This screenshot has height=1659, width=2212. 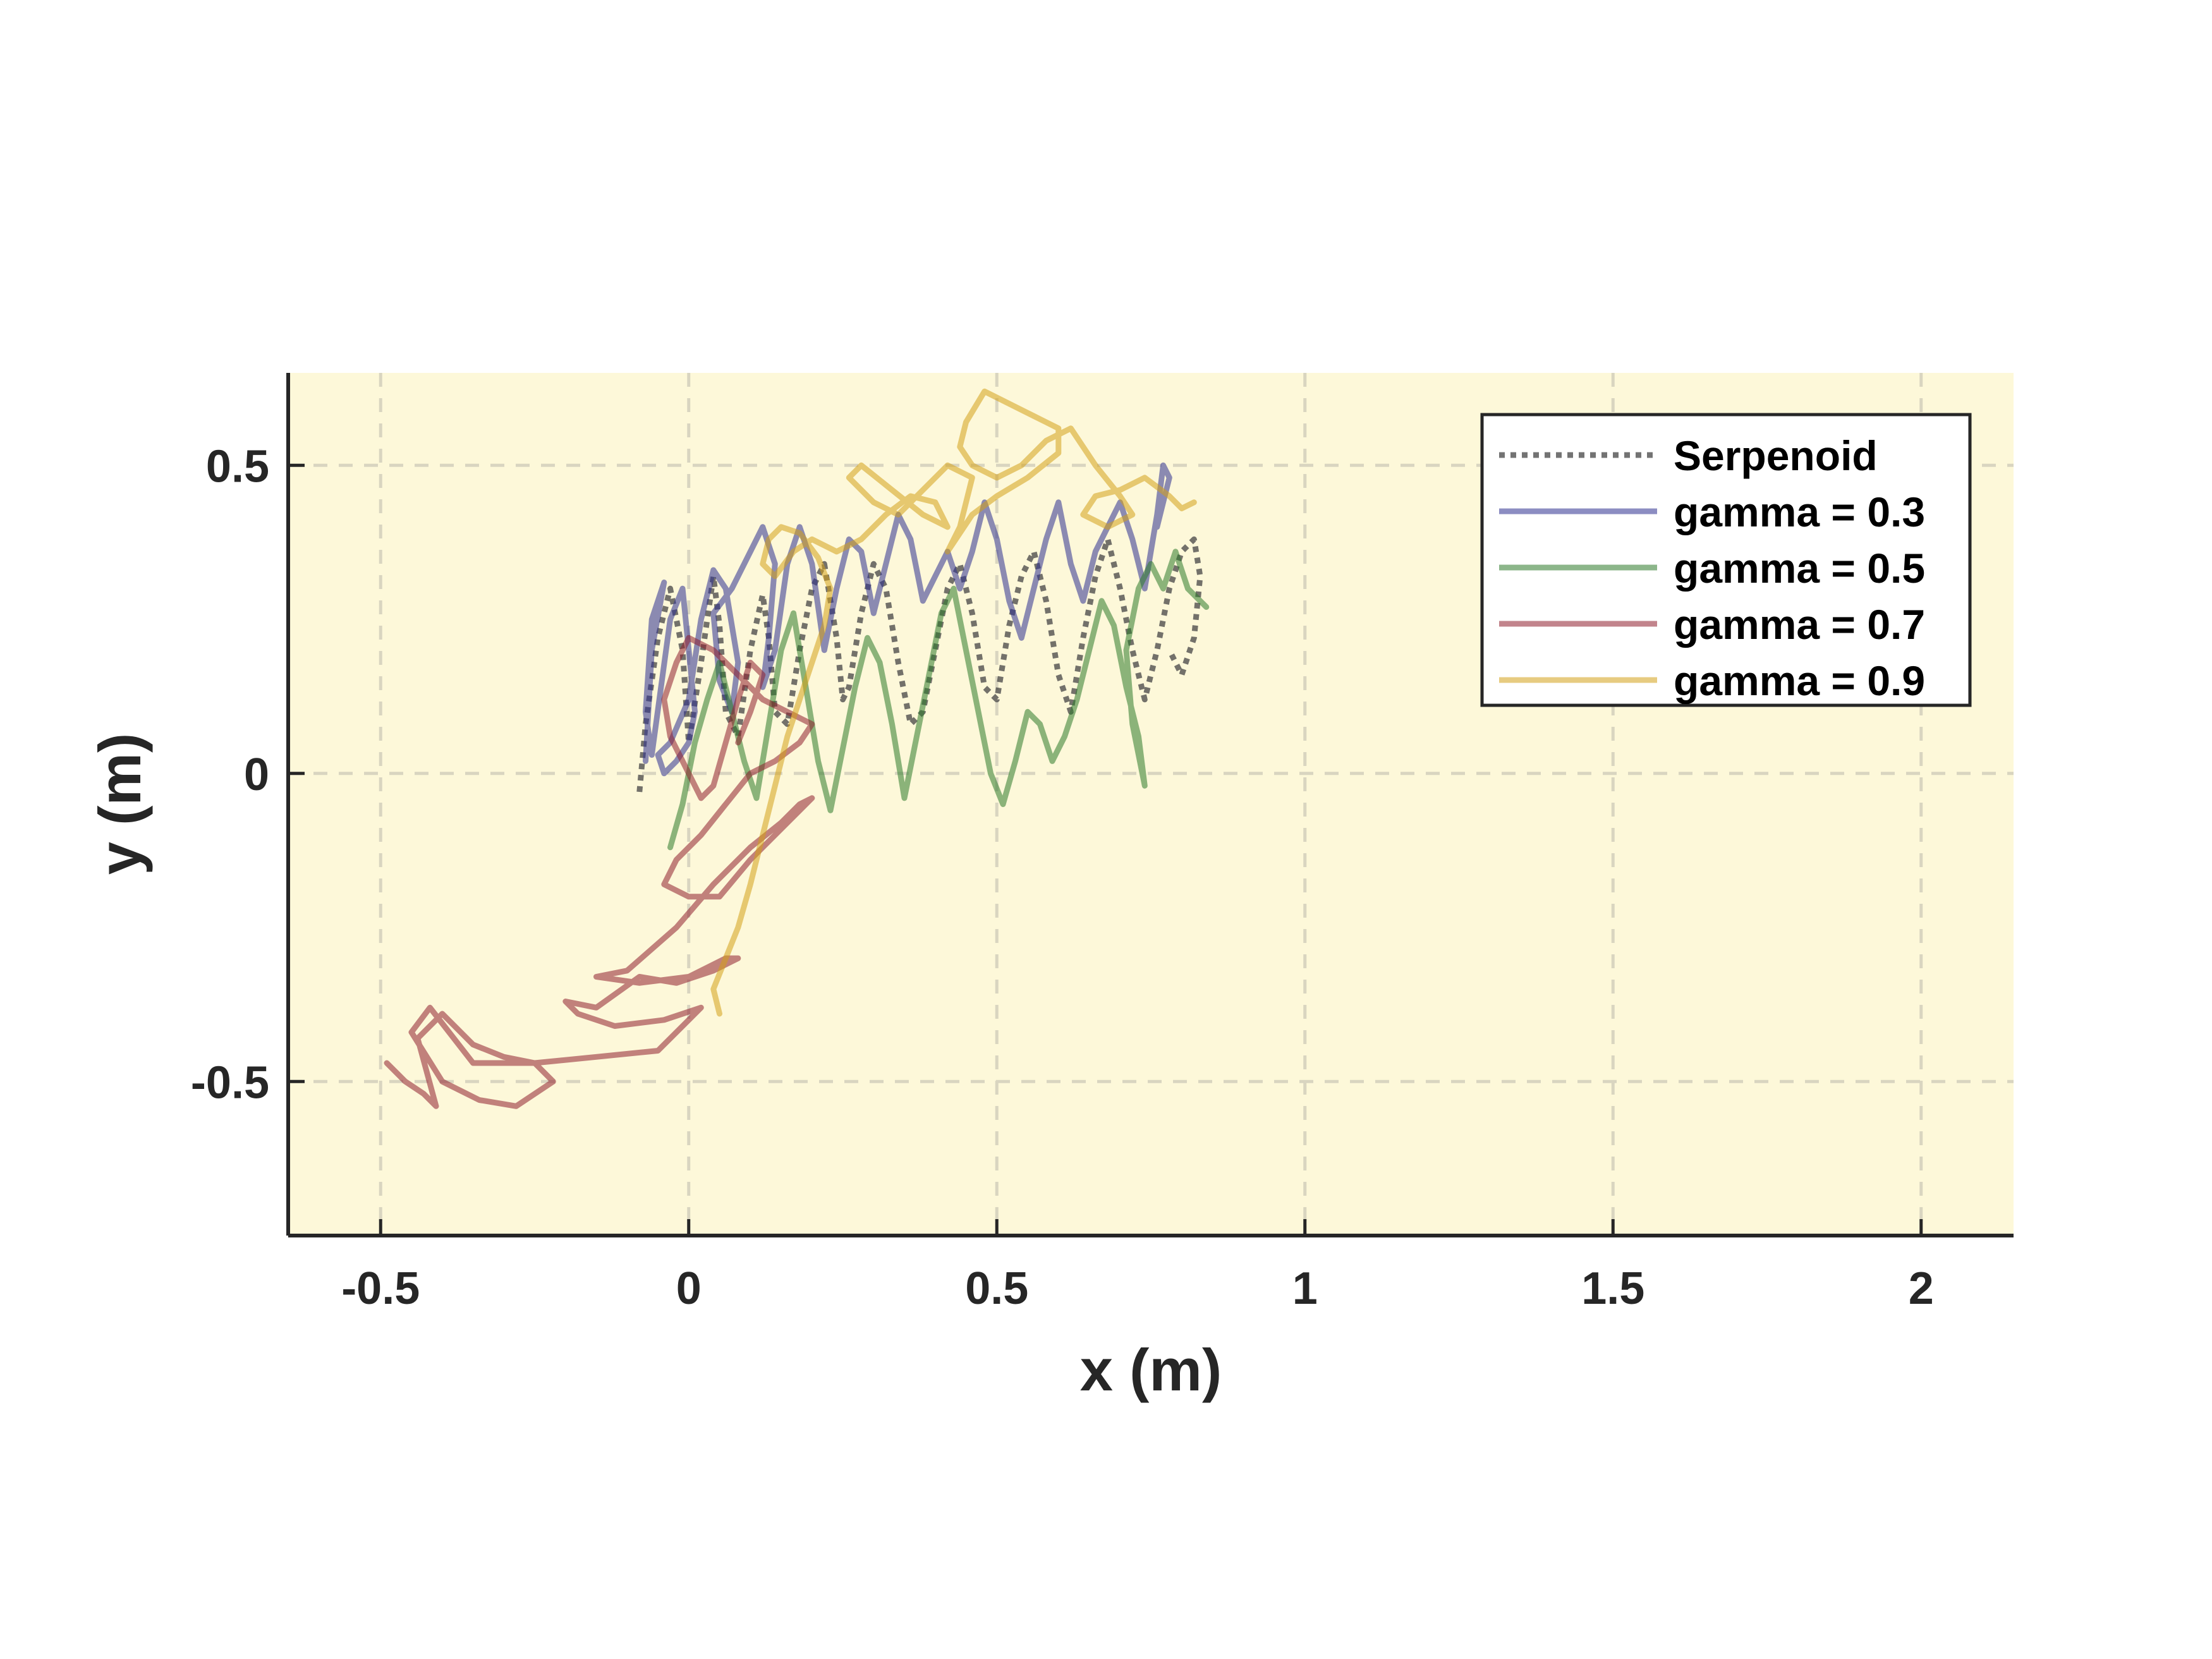 I want to click on x-axis-label: x (m), so click(x=1151, y=1370).